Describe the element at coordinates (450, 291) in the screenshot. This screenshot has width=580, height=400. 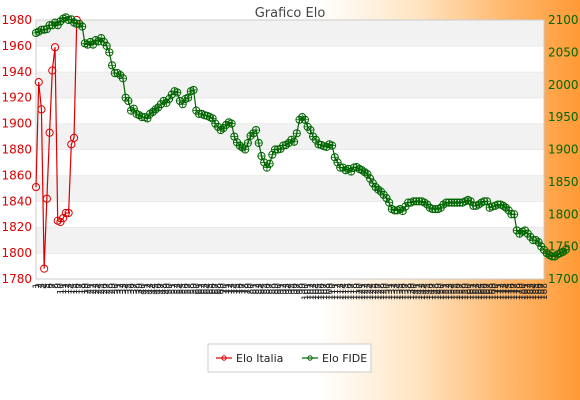
I see `x-tick-label: 153` at that location.